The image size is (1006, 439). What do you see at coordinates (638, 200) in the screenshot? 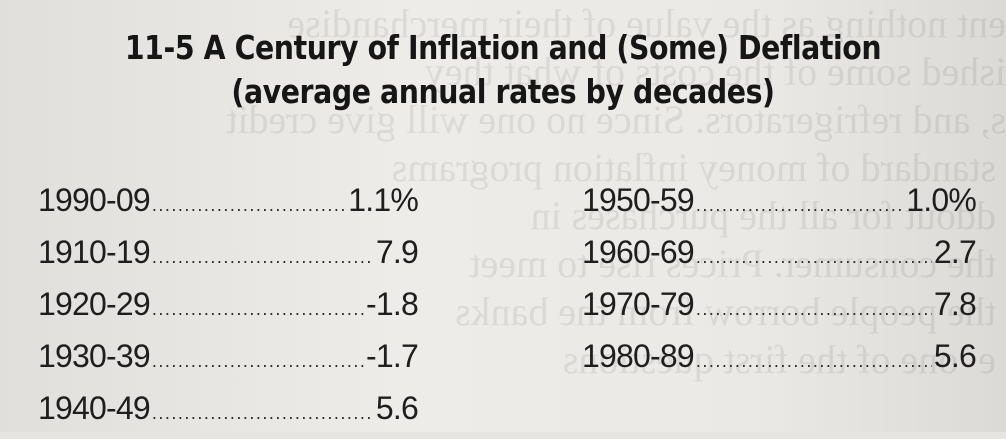
I see `decade-label: 1950-59` at bounding box center [638, 200].